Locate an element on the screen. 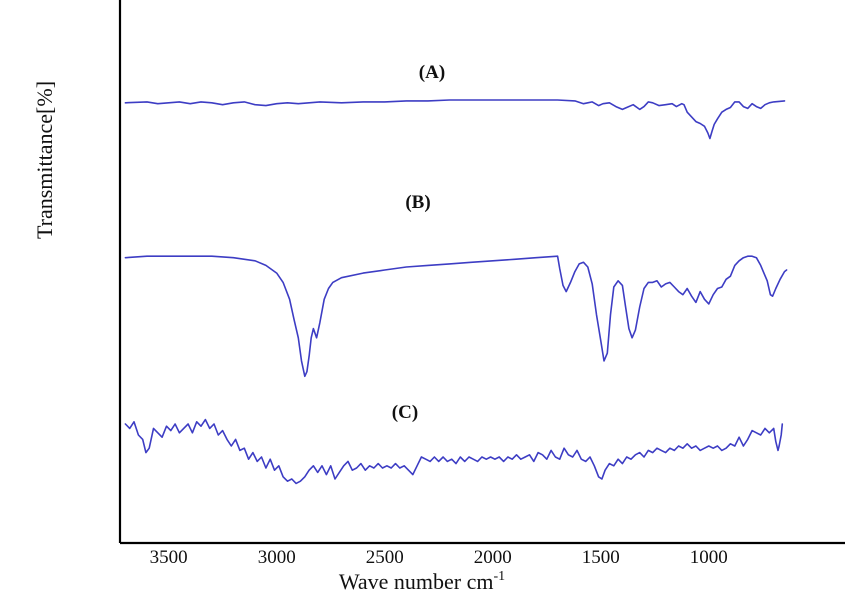 This screenshot has width=845, height=597. spectrum-line-c is located at coordinates (454, 451).